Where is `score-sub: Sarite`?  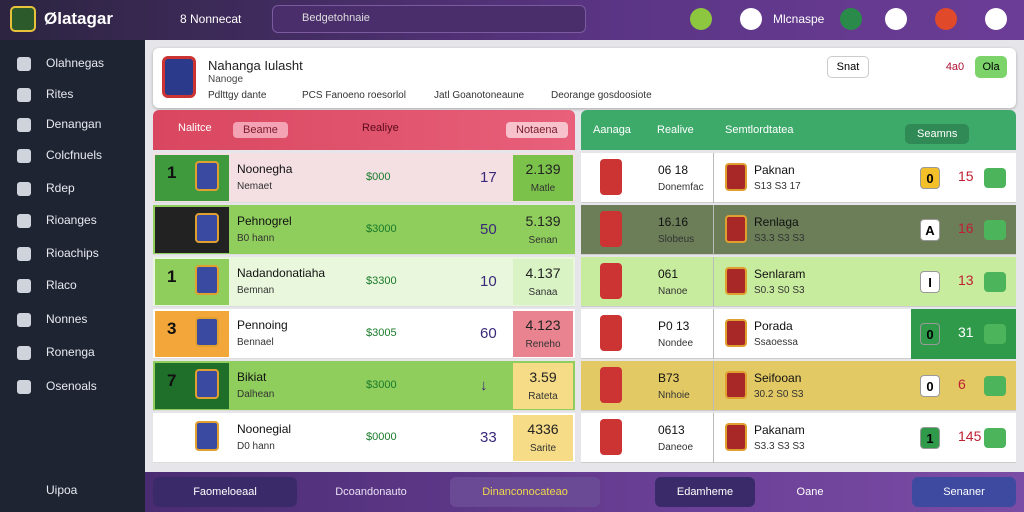 score-sub: Sarite is located at coordinates (543, 448).